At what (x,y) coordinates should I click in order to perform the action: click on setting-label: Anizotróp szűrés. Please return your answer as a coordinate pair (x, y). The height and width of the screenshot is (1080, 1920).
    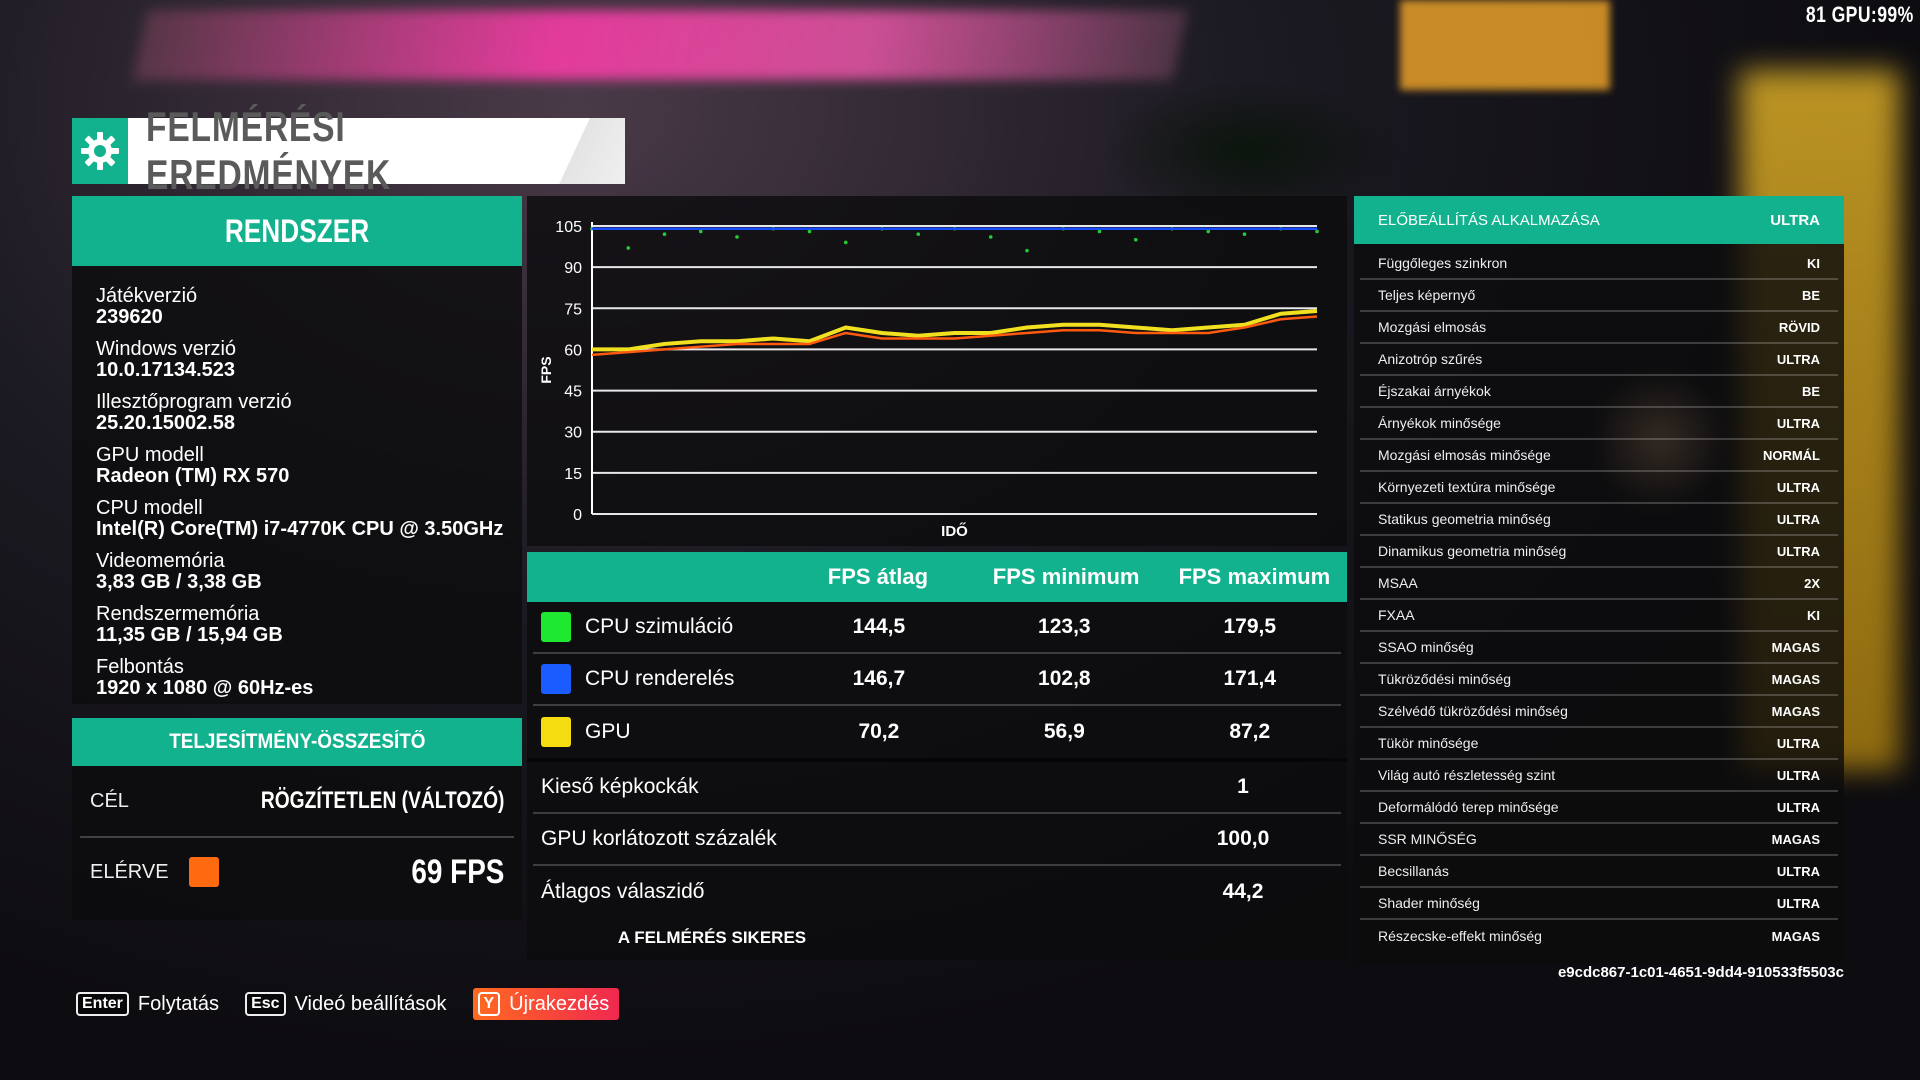
    Looking at the image, I should click on (1430, 359).